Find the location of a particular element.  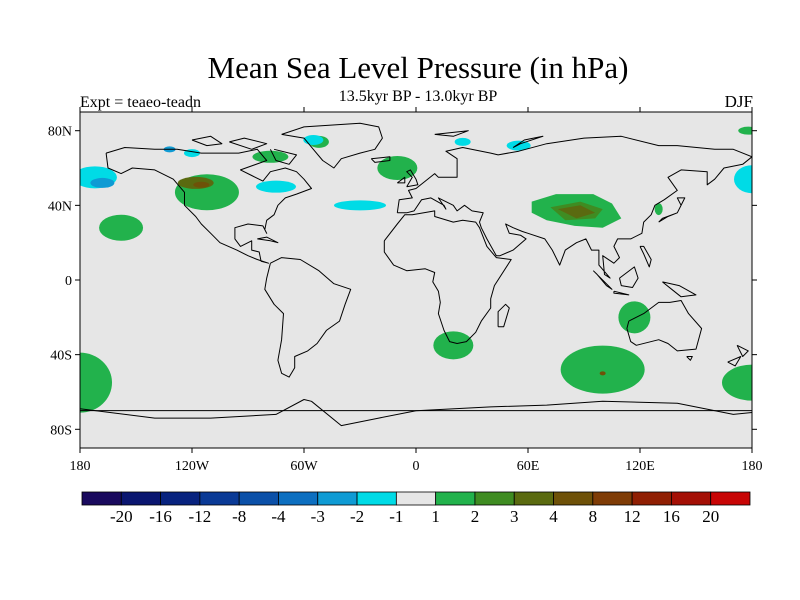

colorbar-label: -16 is located at coordinates (160, 516).